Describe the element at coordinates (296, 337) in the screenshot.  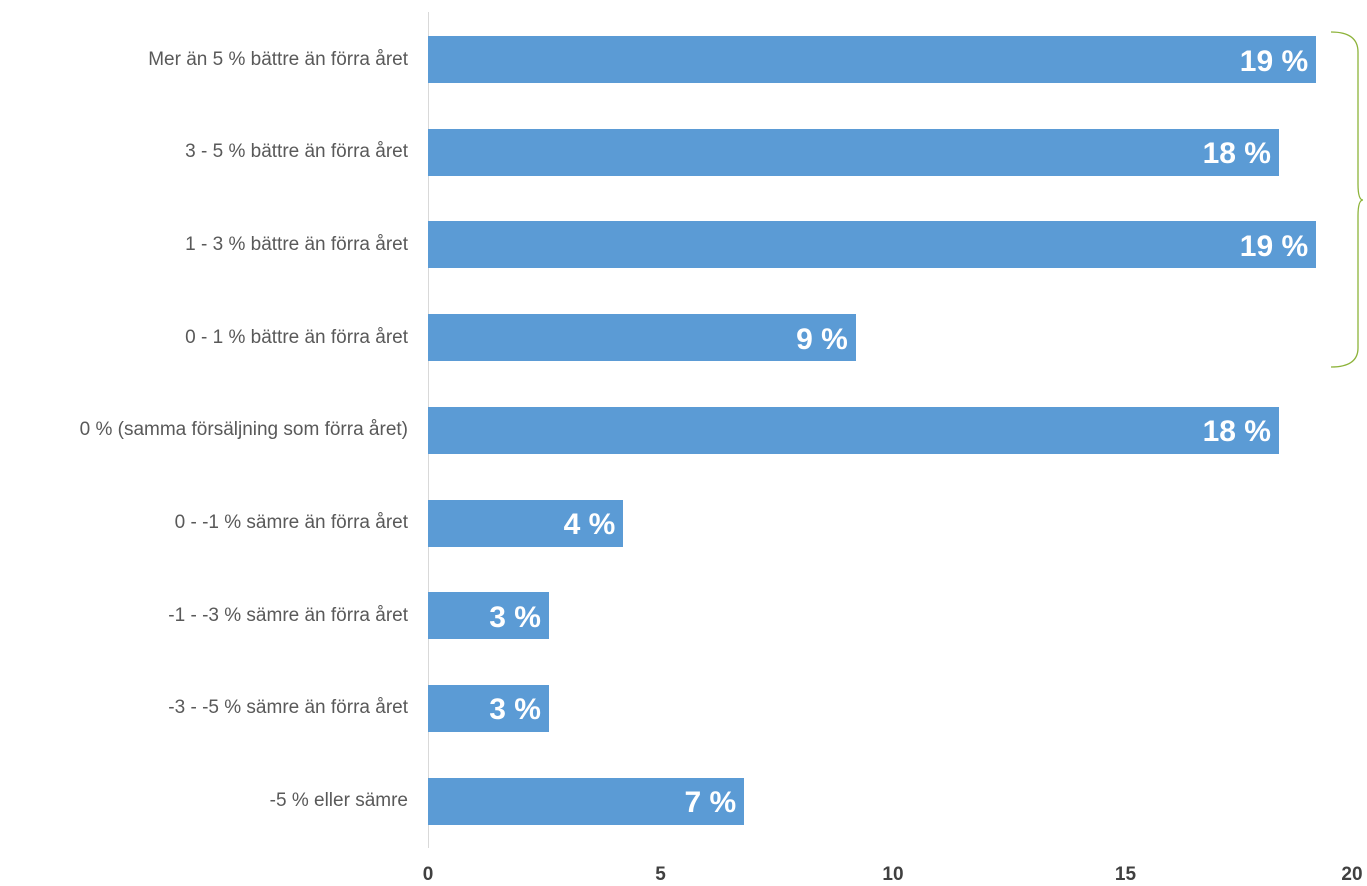
I see `category-label: 0 - 1 % bättre än förra året` at that location.